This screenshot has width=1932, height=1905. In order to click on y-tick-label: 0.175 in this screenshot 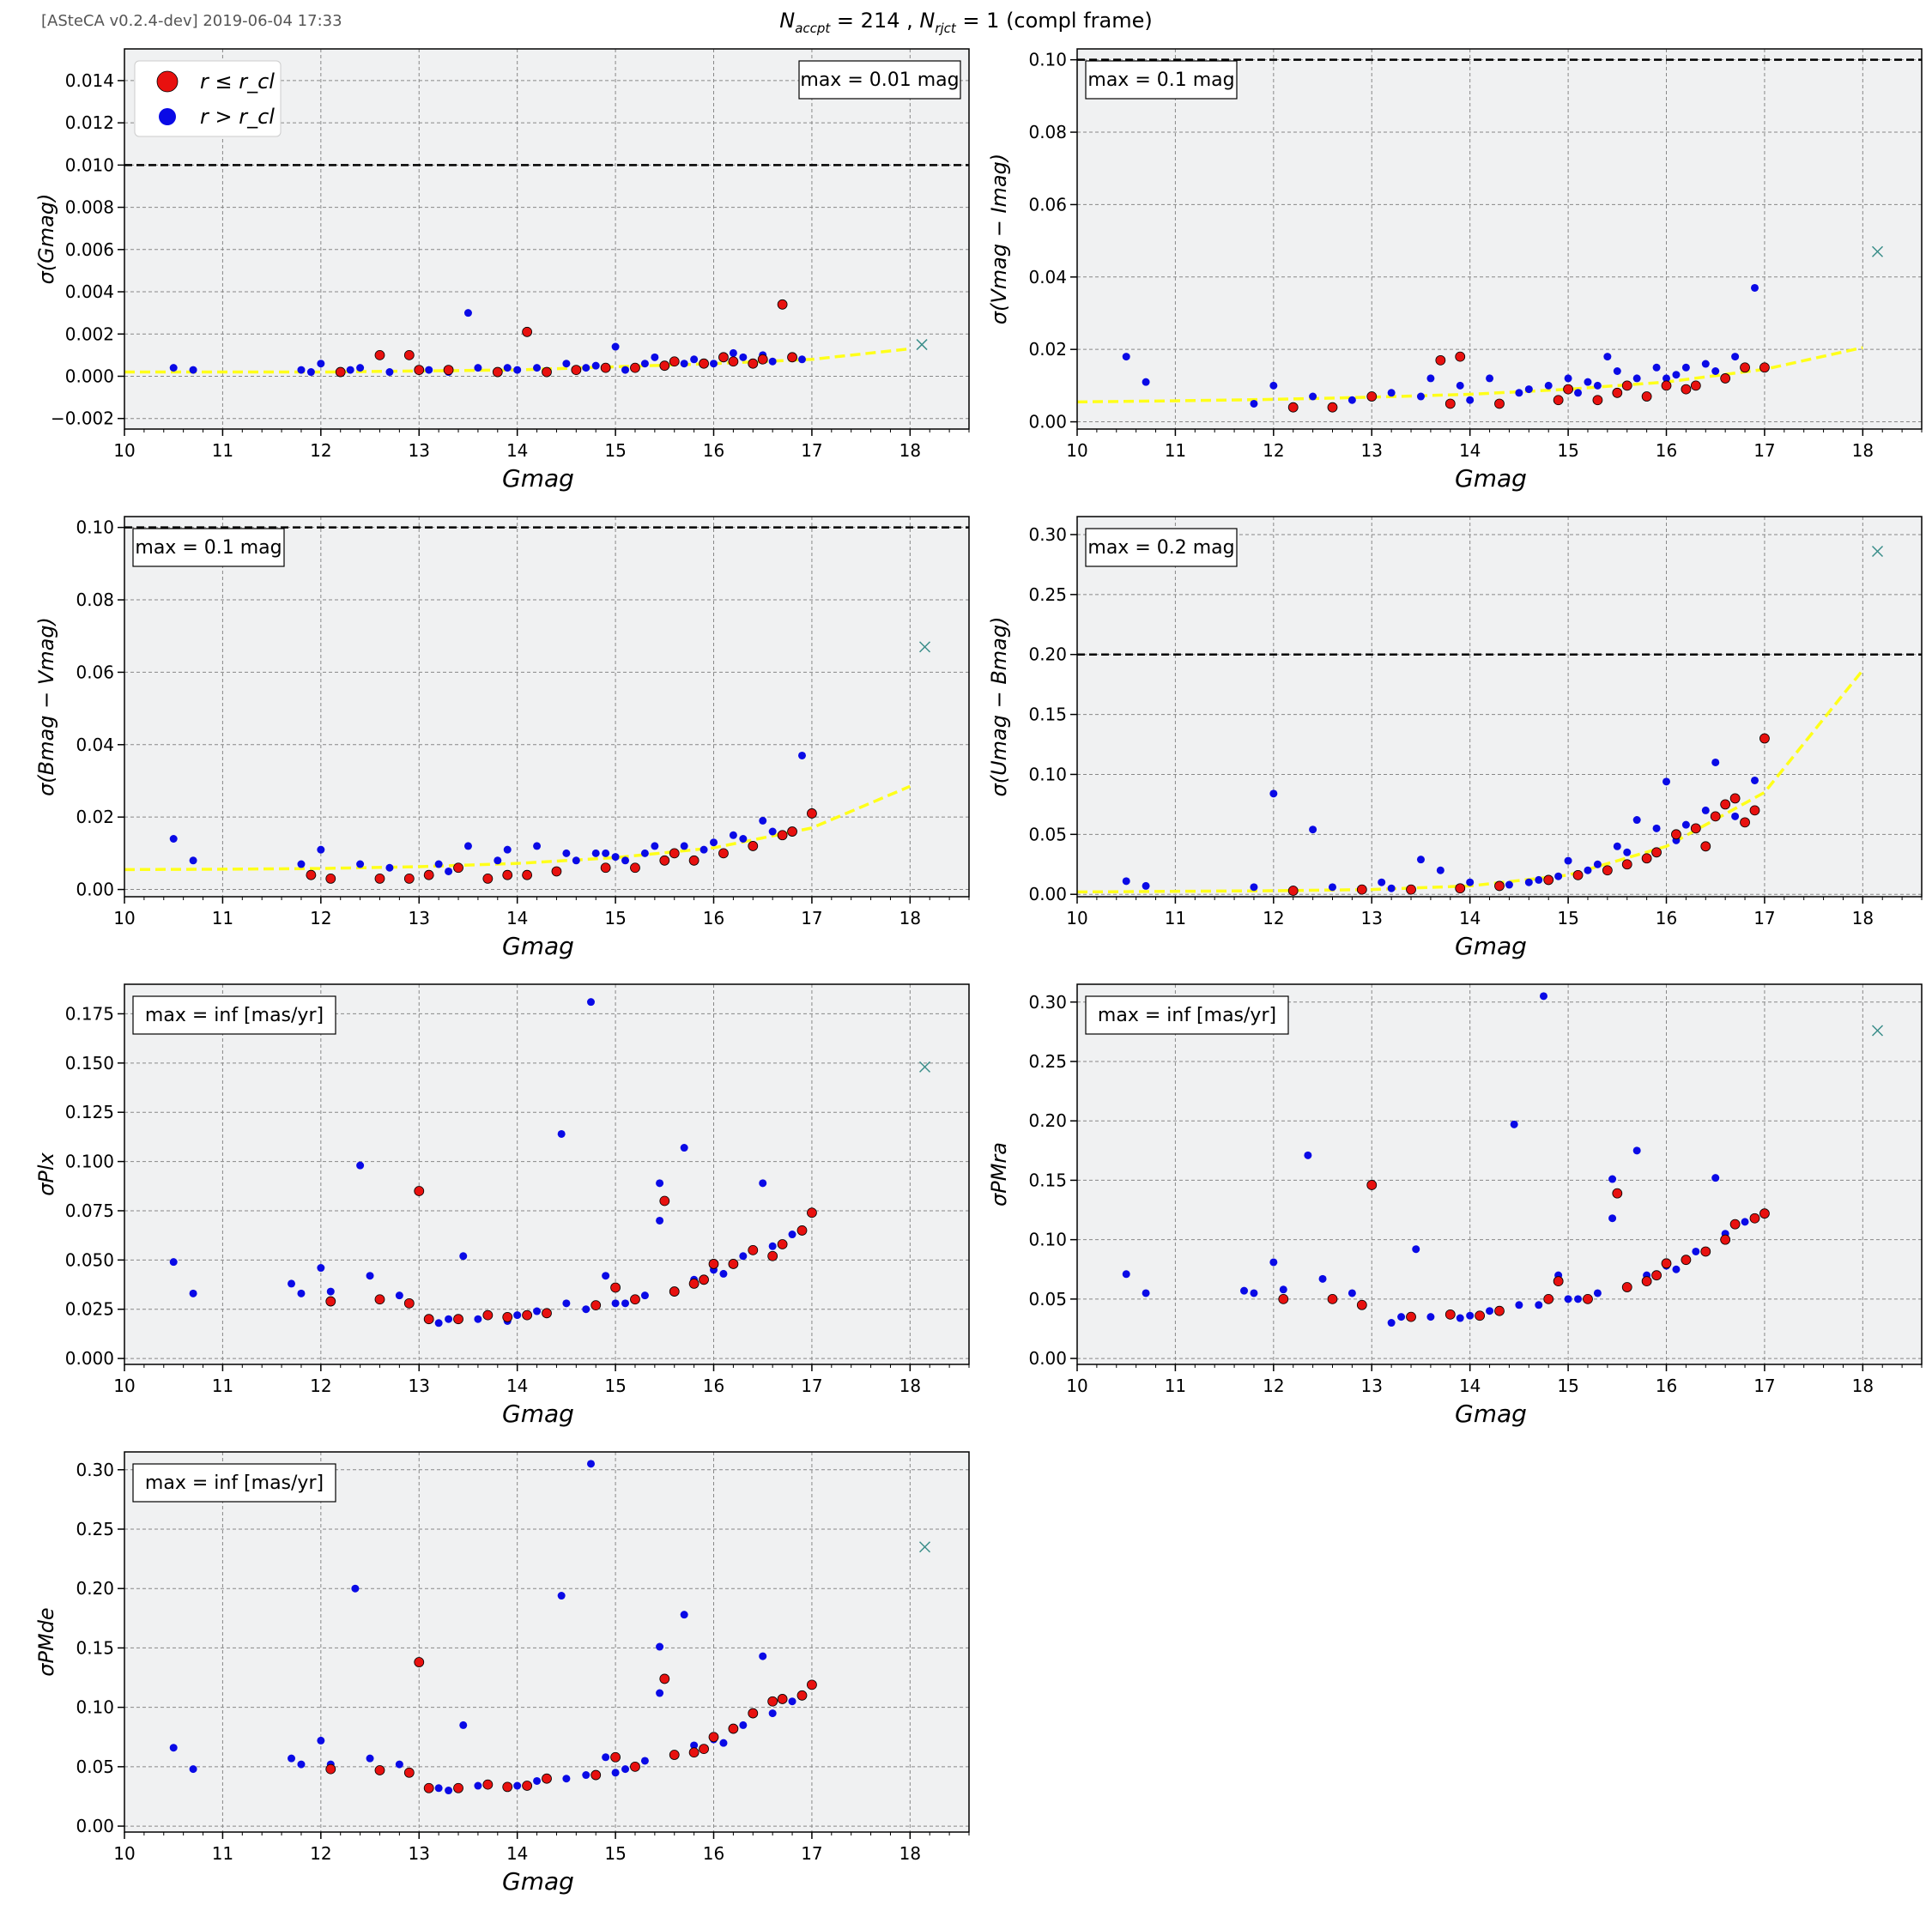, I will do `click(90, 1013)`.